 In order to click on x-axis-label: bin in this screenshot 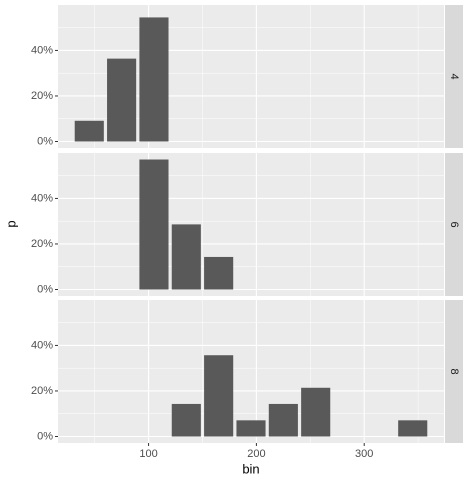, I will do `click(250, 468)`.